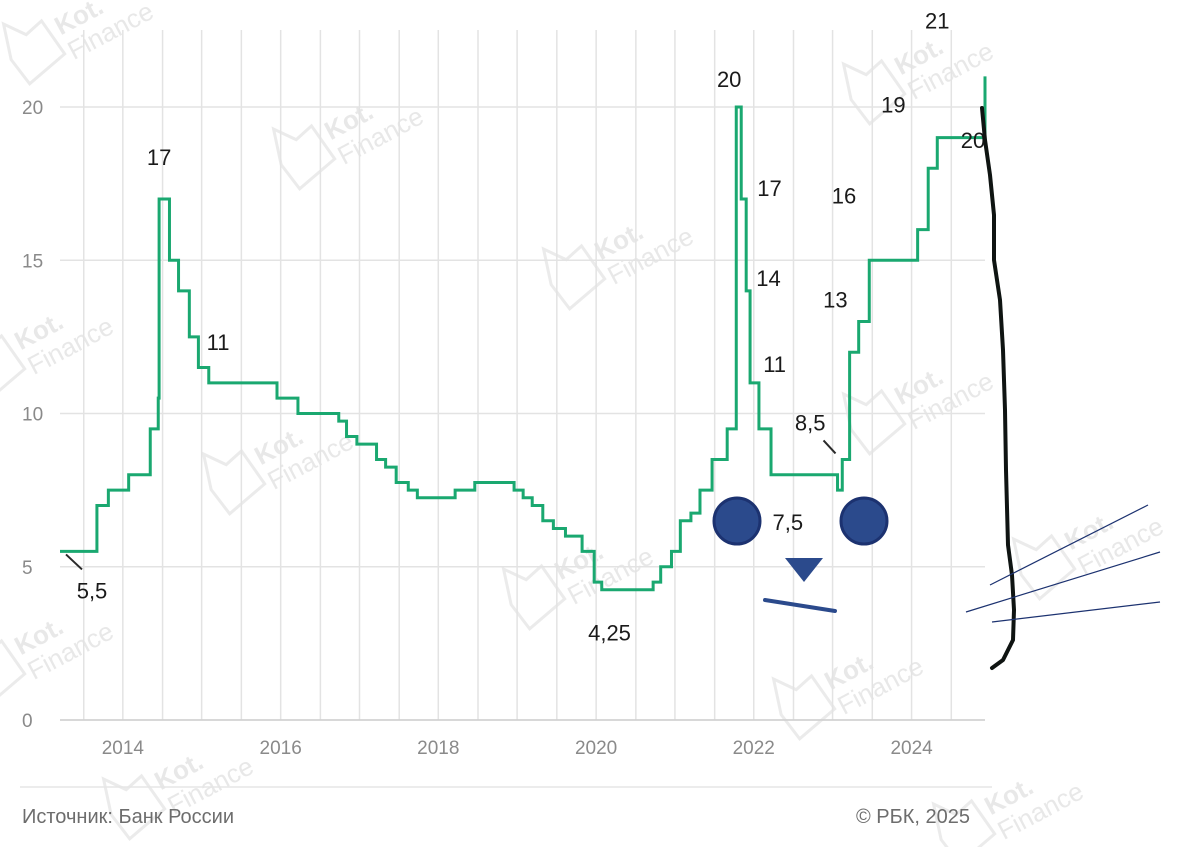 The height and width of the screenshot is (847, 1200). What do you see at coordinates (438, 748) in the screenshot?
I see `x-tick-label: 2018` at bounding box center [438, 748].